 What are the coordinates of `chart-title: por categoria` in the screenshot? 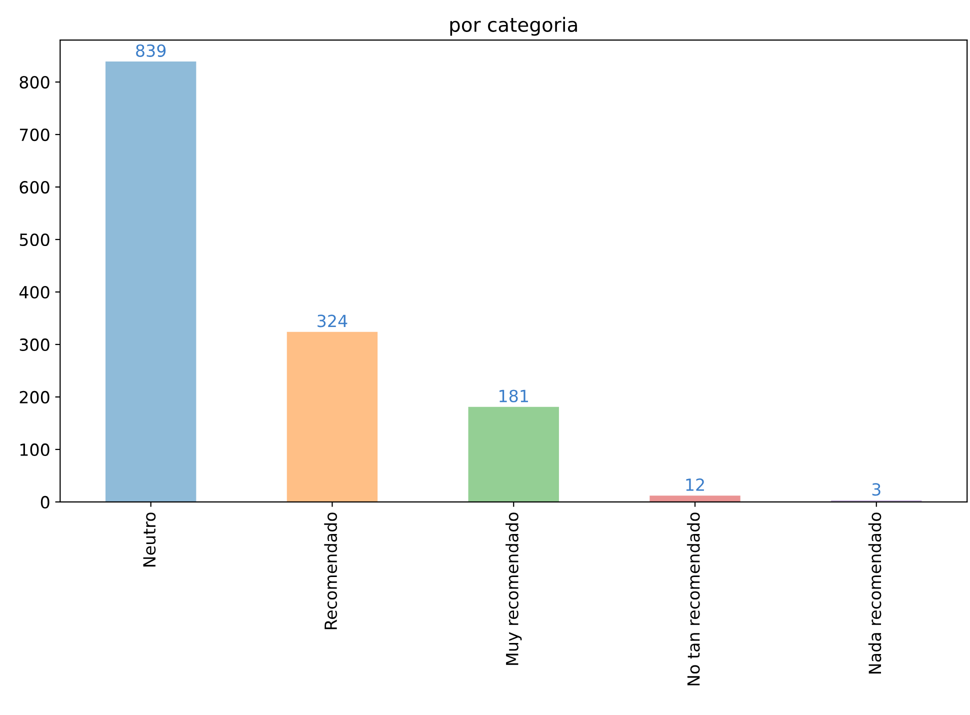 It's located at (513, 26).